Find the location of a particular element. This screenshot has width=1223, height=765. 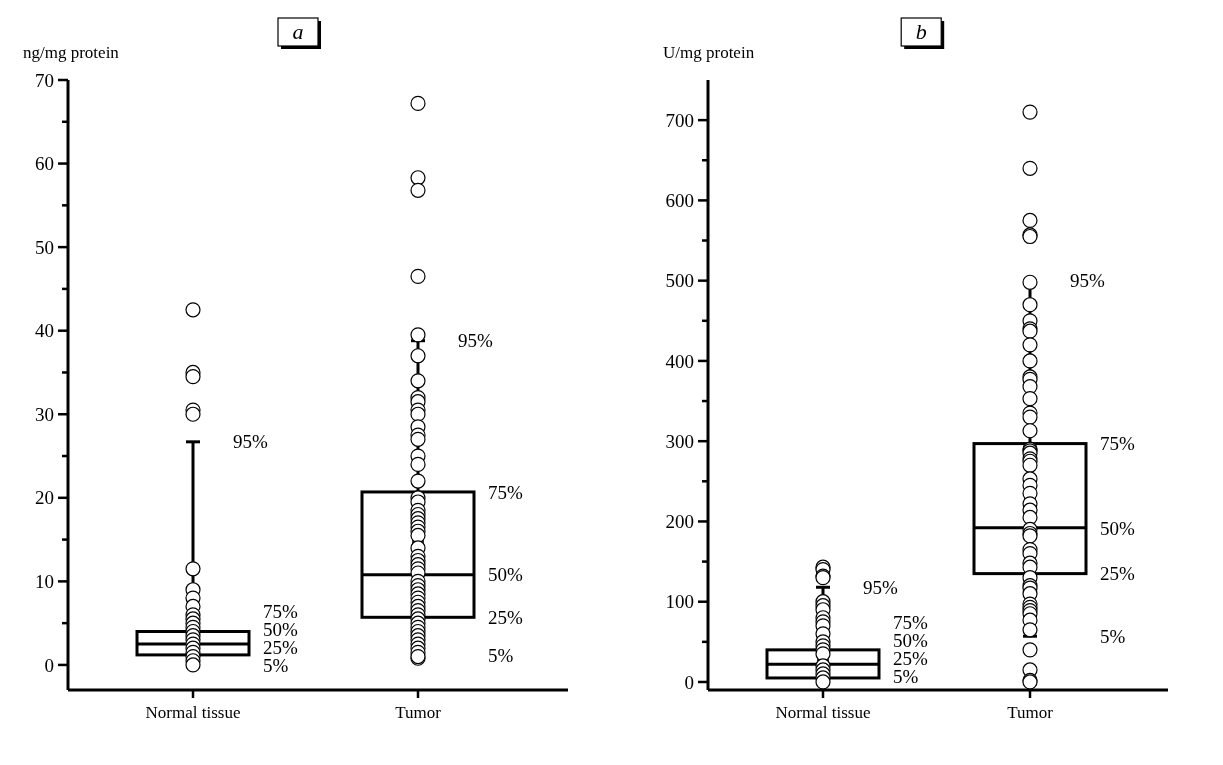

y-tick-label: 300 is located at coordinates (679, 441).